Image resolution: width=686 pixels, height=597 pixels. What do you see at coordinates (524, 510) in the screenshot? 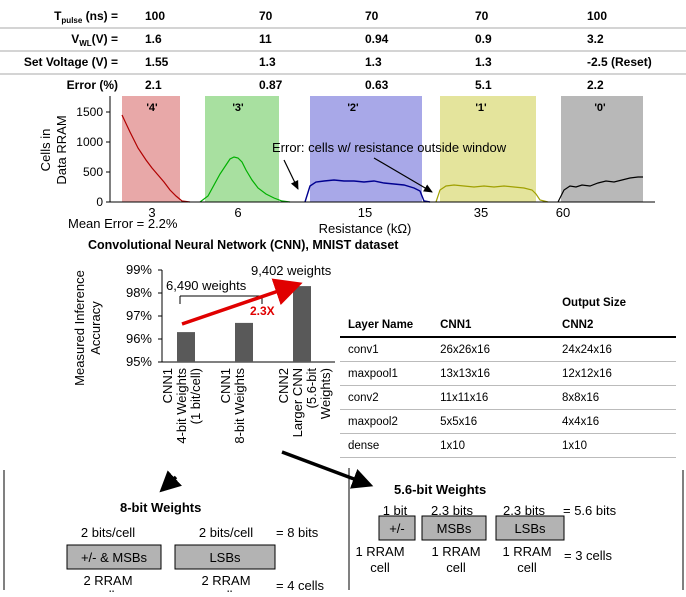
I see `bits-label: 2.3 bits` at bounding box center [524, 510].